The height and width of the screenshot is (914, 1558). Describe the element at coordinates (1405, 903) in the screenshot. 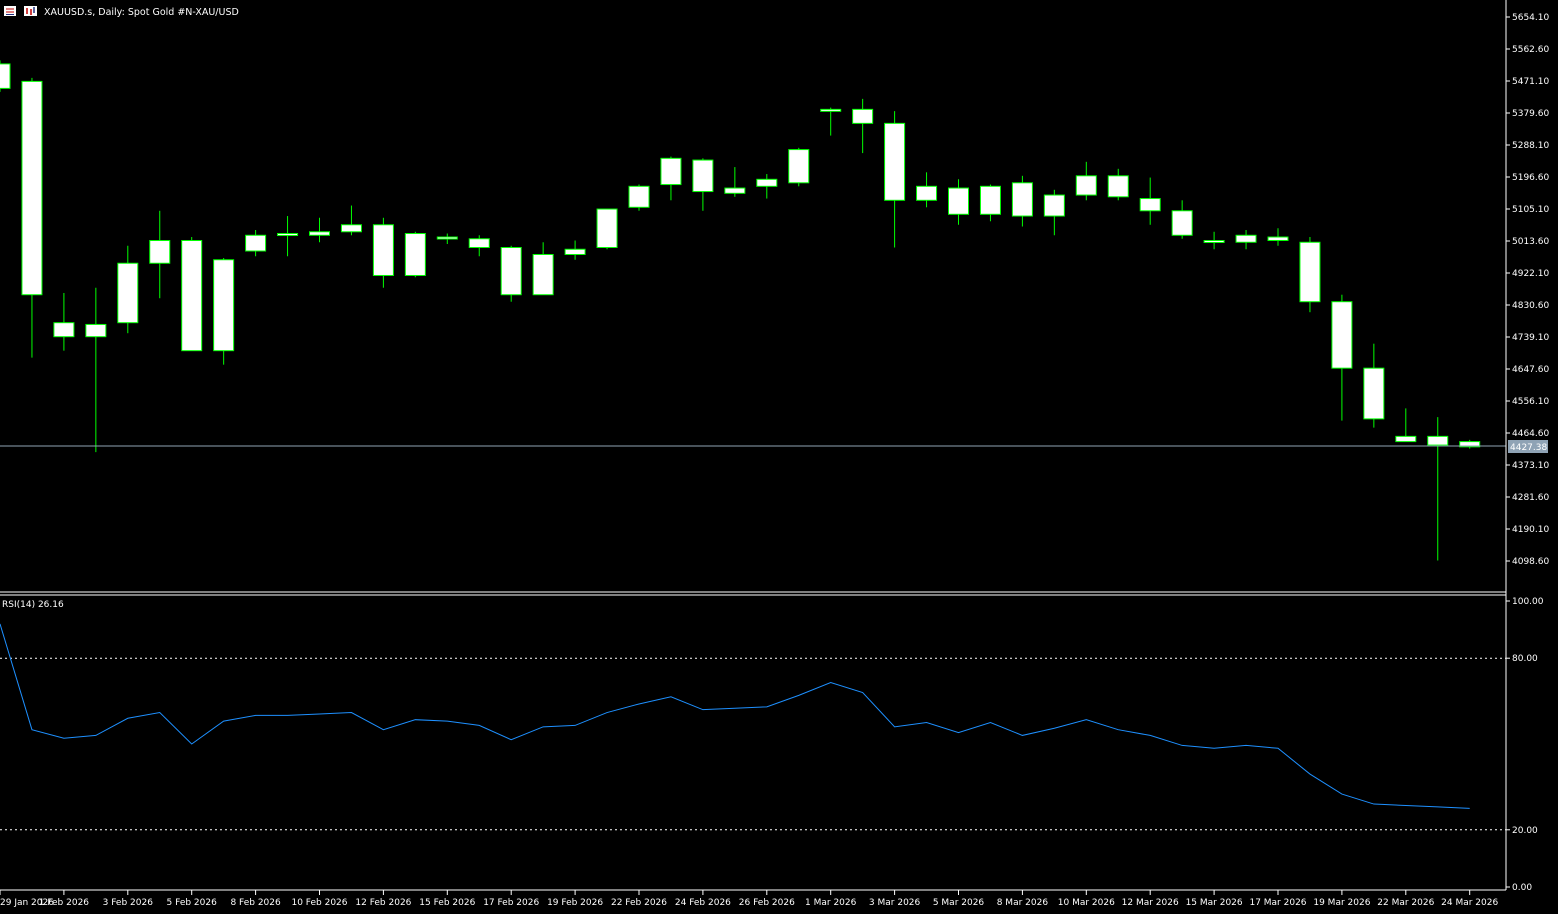

I see `time-tick-label: 22 Mar 2026` at that location.